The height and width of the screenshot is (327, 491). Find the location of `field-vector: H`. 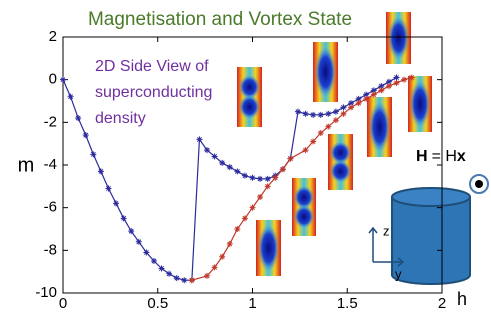

field-vector: H is located at coordinates (422, 156).